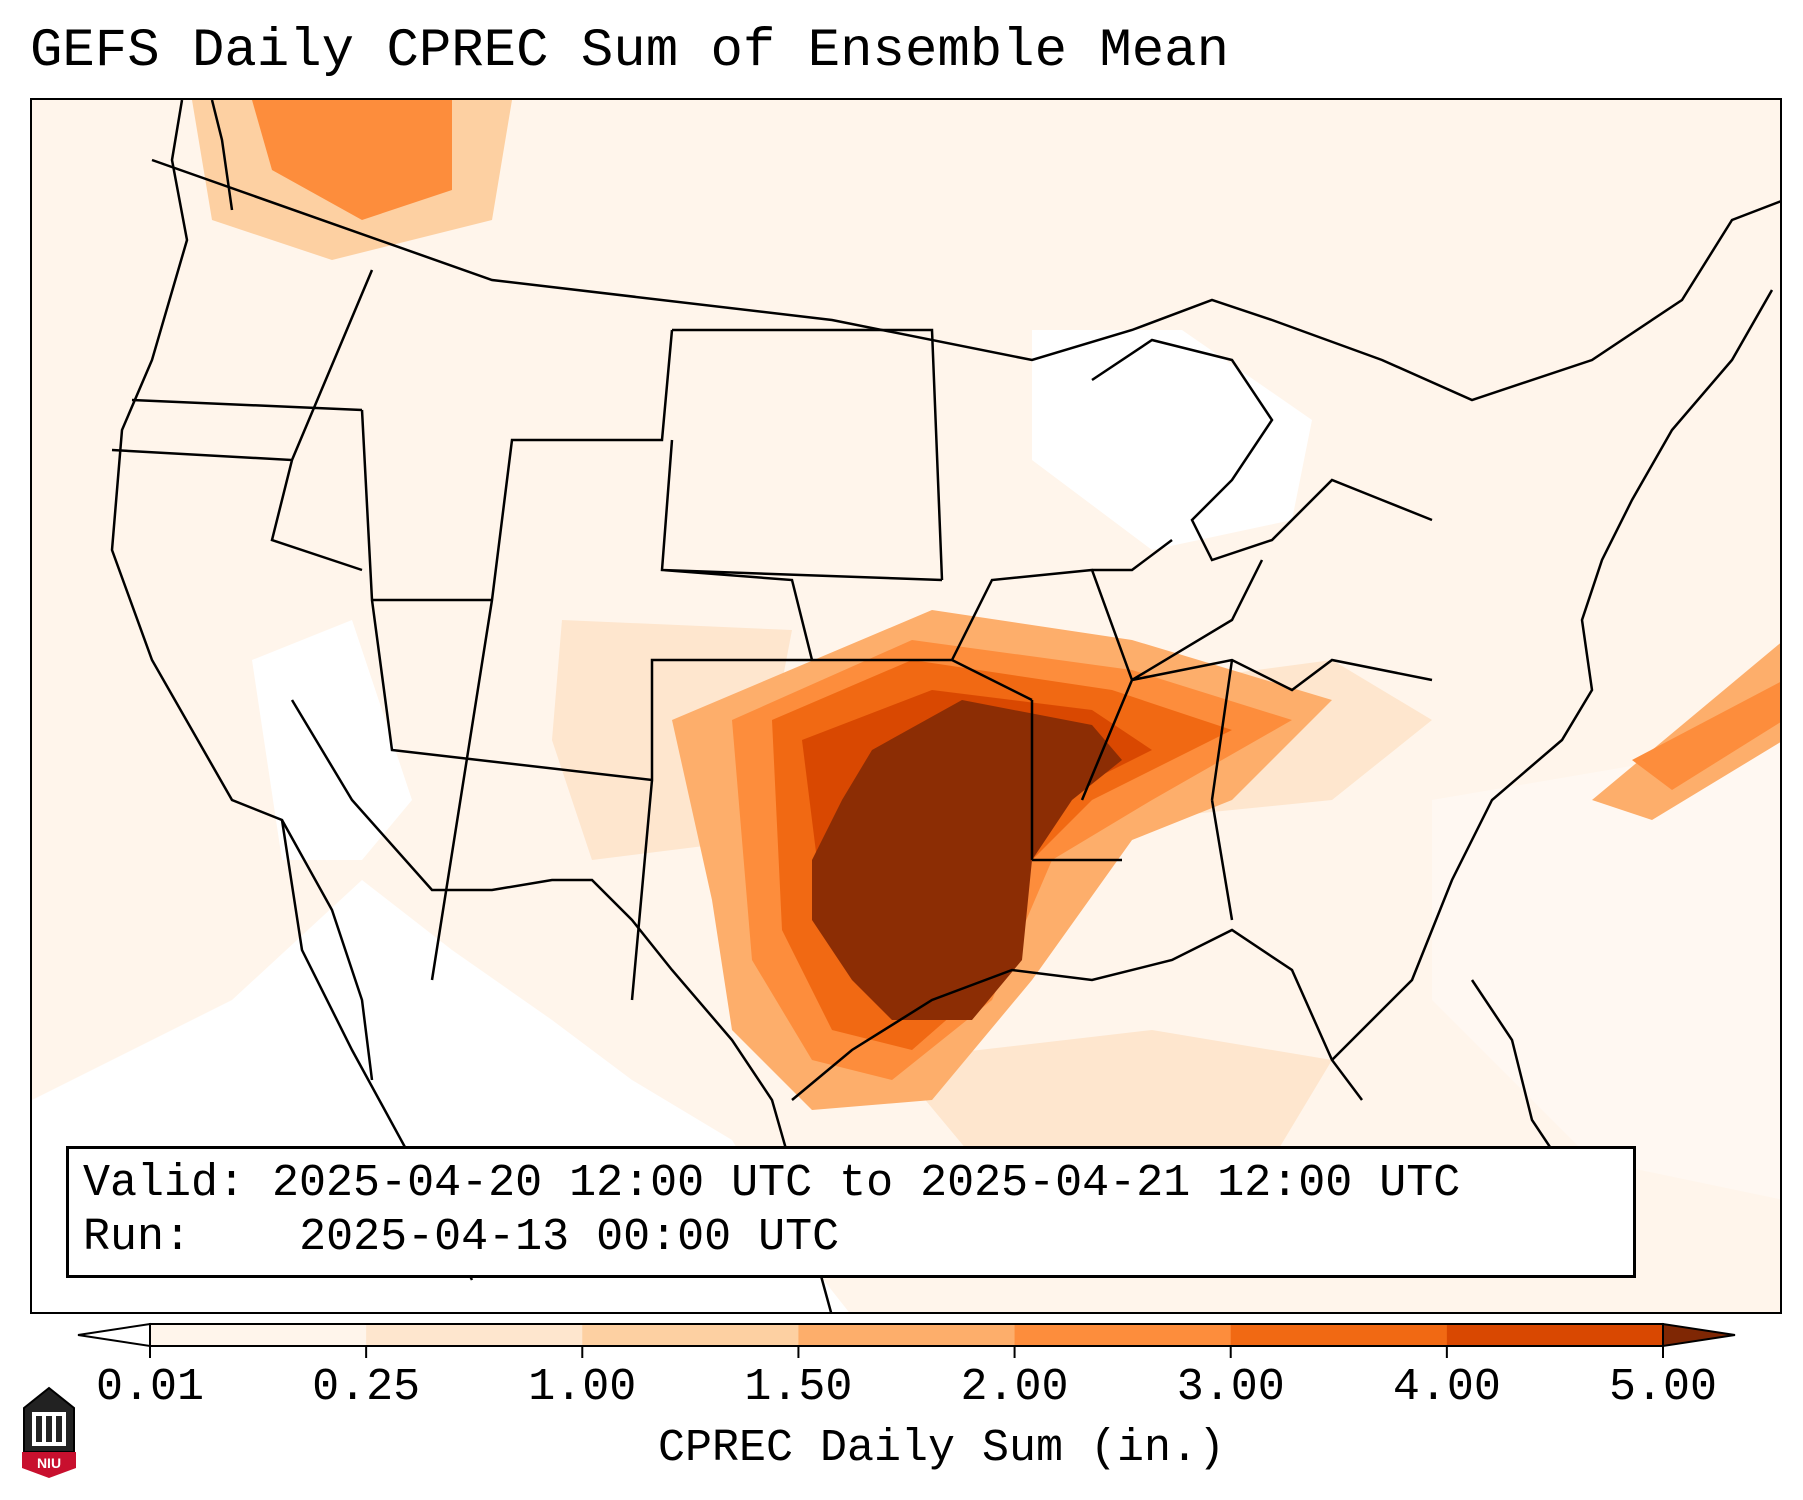  Describe the element at coordinates (137, 1237) in the screenshot. I see `run-label: Run:` at that location.